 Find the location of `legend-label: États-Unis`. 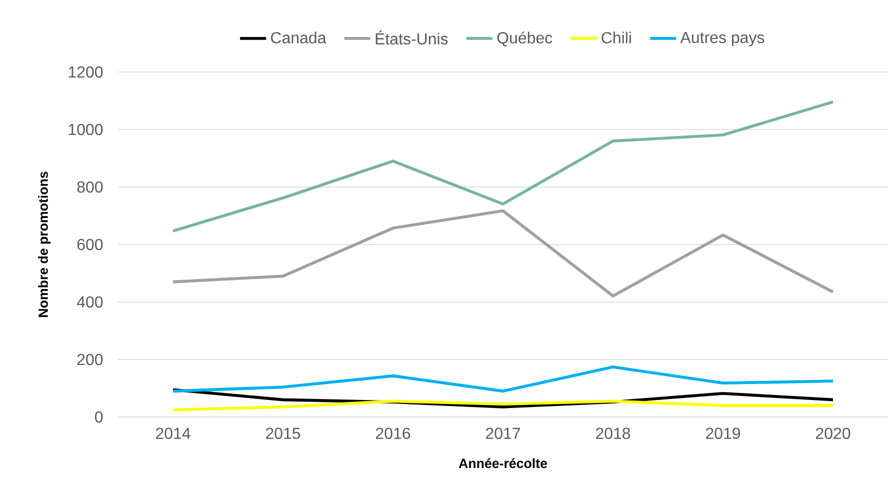

legend-label: États-Unis is located at coordinates (412, 37).